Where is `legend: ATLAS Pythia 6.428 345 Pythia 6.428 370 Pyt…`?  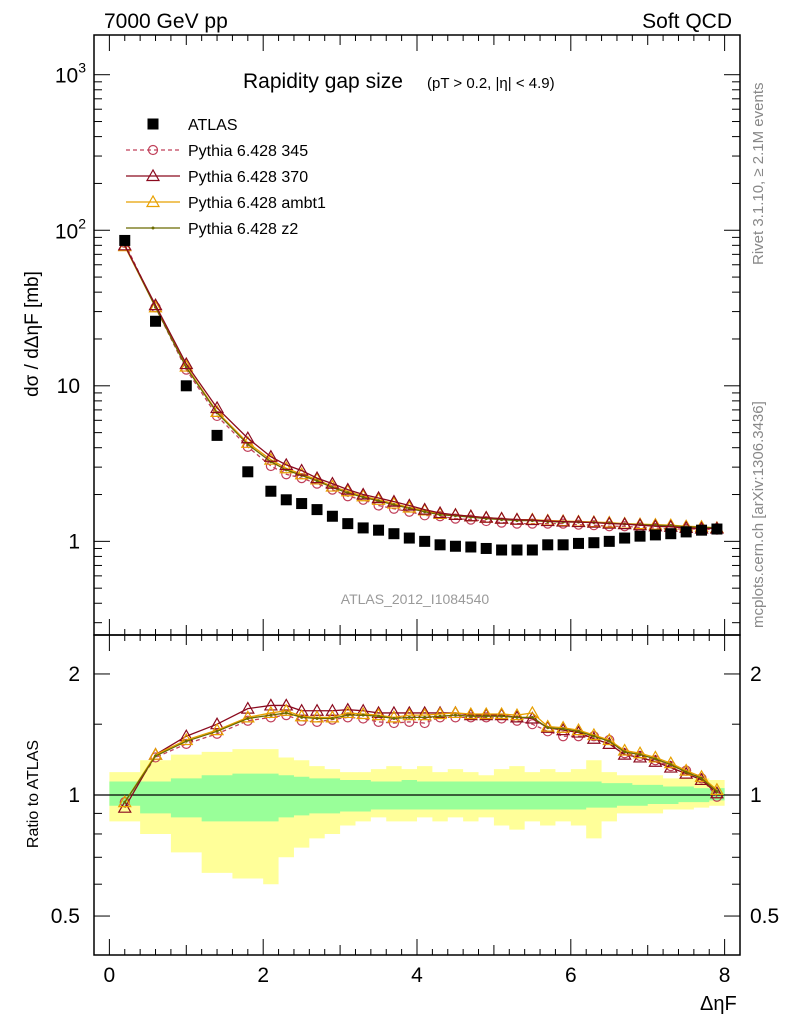 legend: ATLAS Pythia 6.428 345 Pythia 6.428 370 Pyt… is located at coordinates (226, 177).